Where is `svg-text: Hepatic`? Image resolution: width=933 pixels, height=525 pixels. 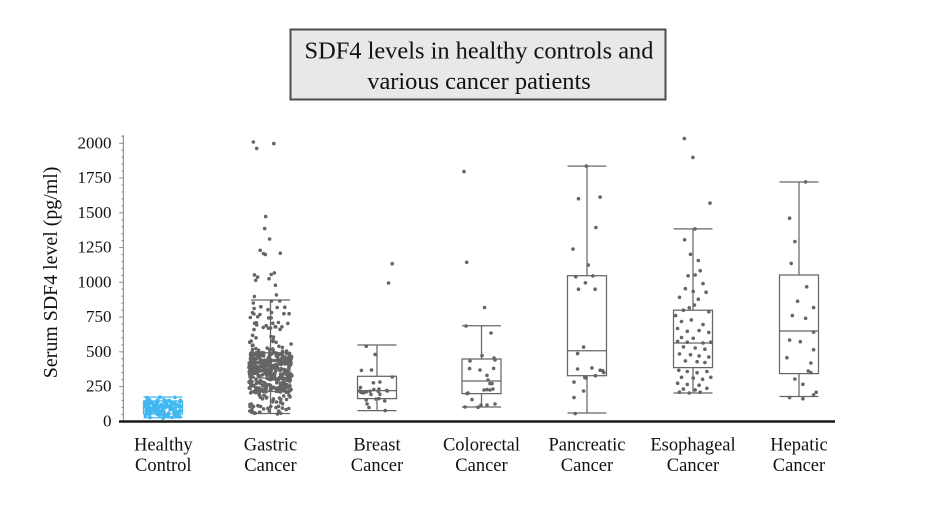 svg-text: Hepatic is located at coordinates (799, 446).